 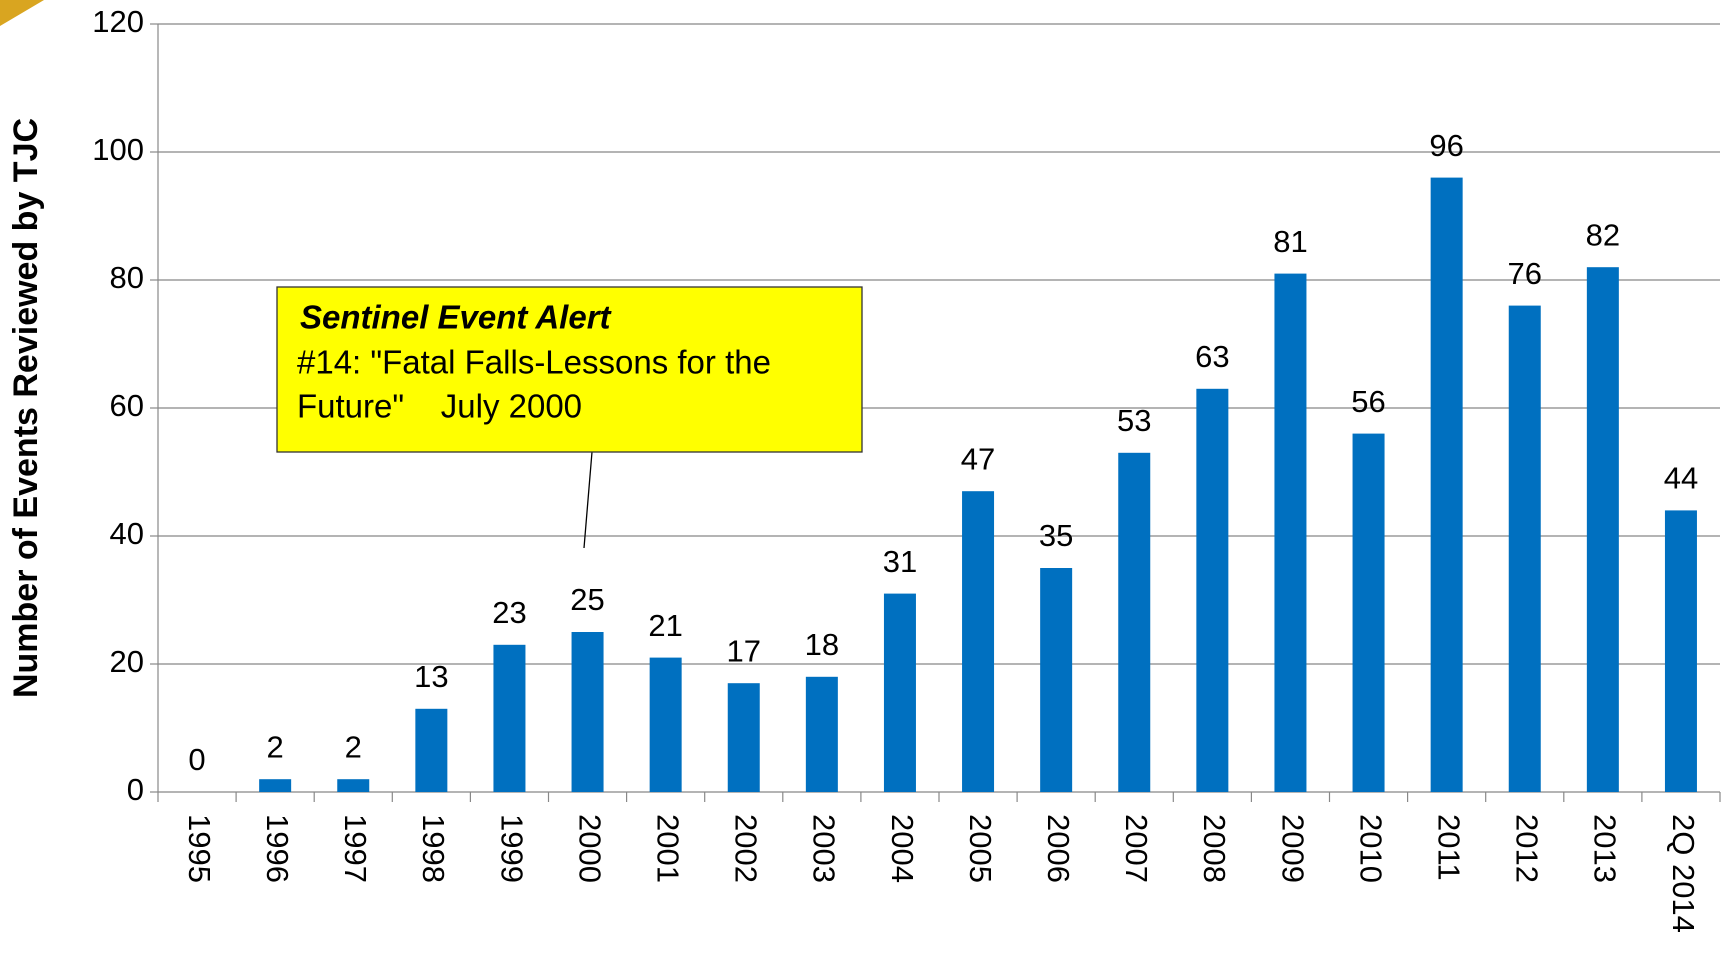 I want to click on x-tick-label: 1998, so click(x=433, y=848).